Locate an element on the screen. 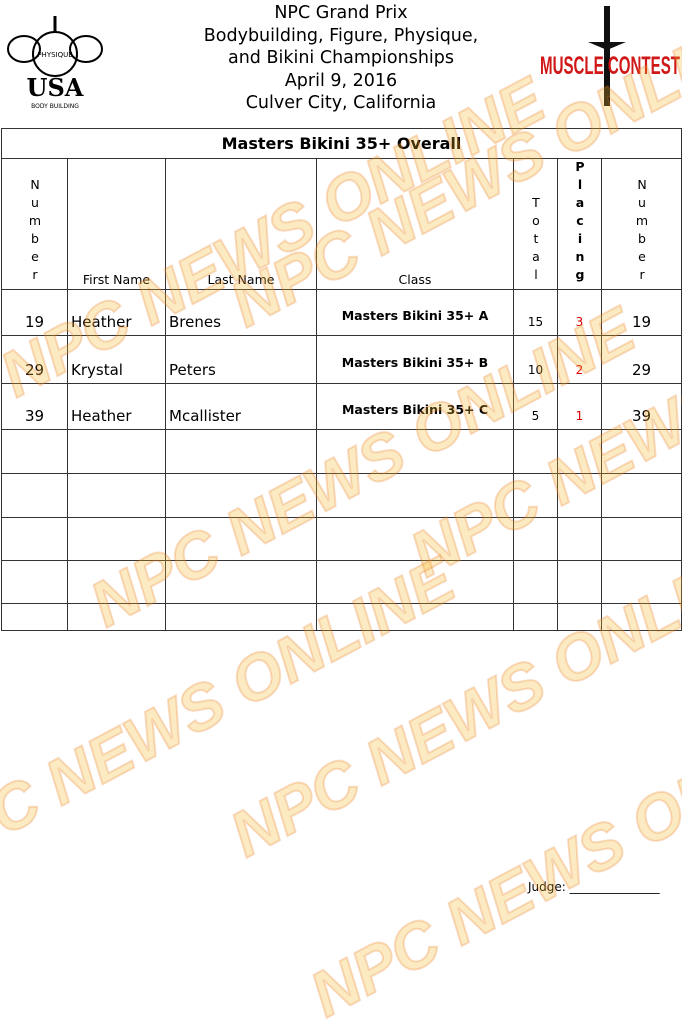  header-number-text: Number is located at coordinates (35, 231).